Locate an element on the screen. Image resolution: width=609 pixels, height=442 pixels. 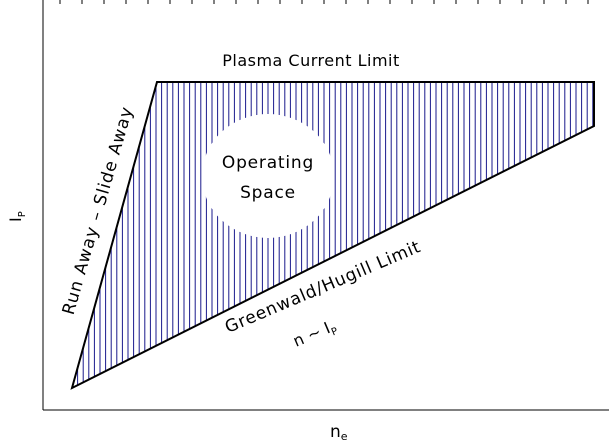
x-axis-label-main: n is located at coordinates (335, 432).